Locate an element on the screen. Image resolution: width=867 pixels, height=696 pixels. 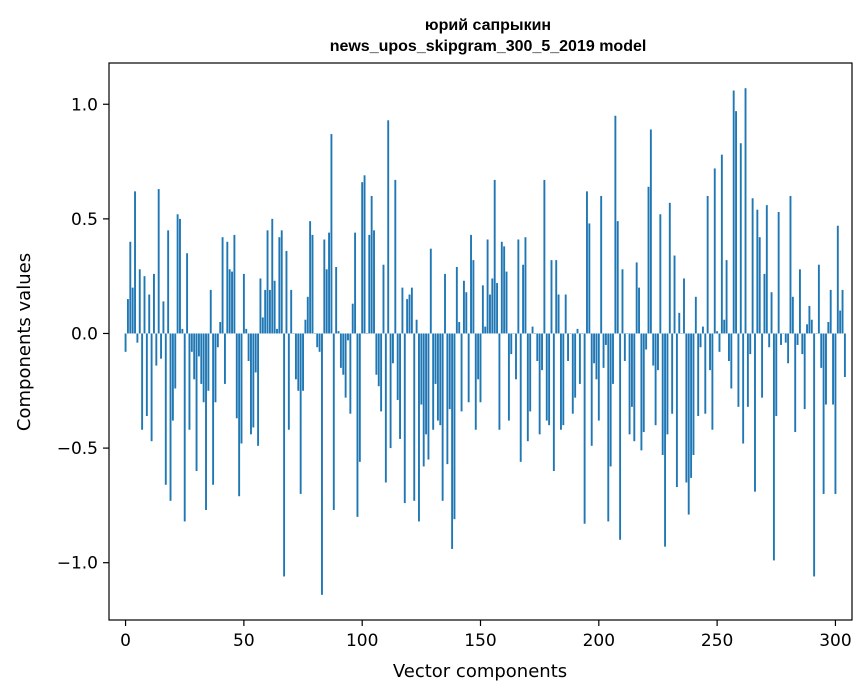
x-tick-label: 0 is located at coordinates (125, 641).